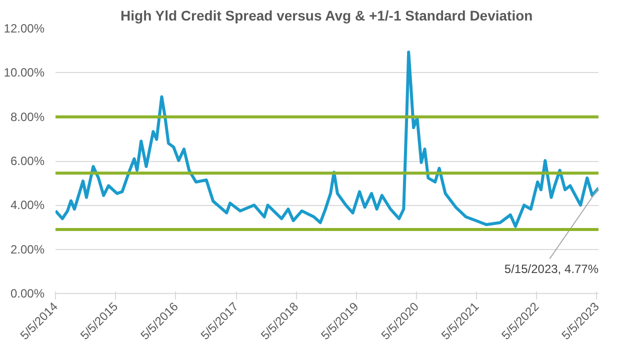 The width and height of the screenshot is (623, 350). I want to click on y-tick-label: 0.00%, so click(27, 293).